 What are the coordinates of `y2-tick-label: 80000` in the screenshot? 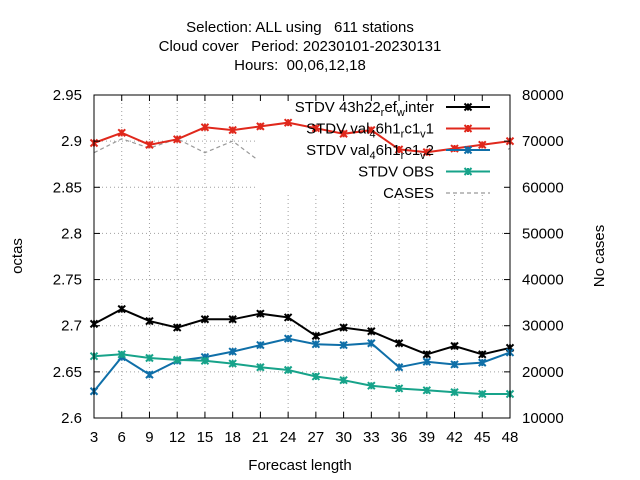 It's located at (543, 95).